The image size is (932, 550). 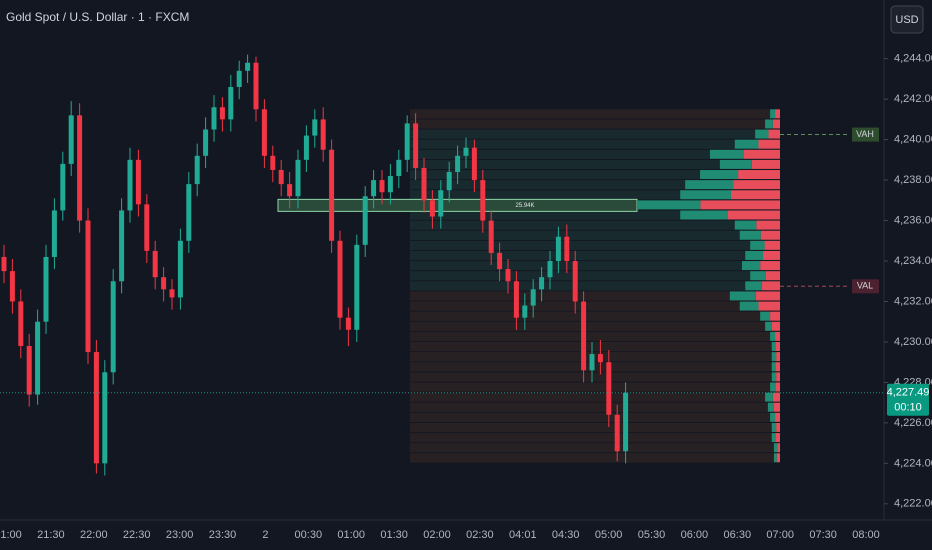 What do you see at coordinates (51, 535) in the screenshot?
I see `x-tick-label: 21:30` at bounding box center [51, 535].